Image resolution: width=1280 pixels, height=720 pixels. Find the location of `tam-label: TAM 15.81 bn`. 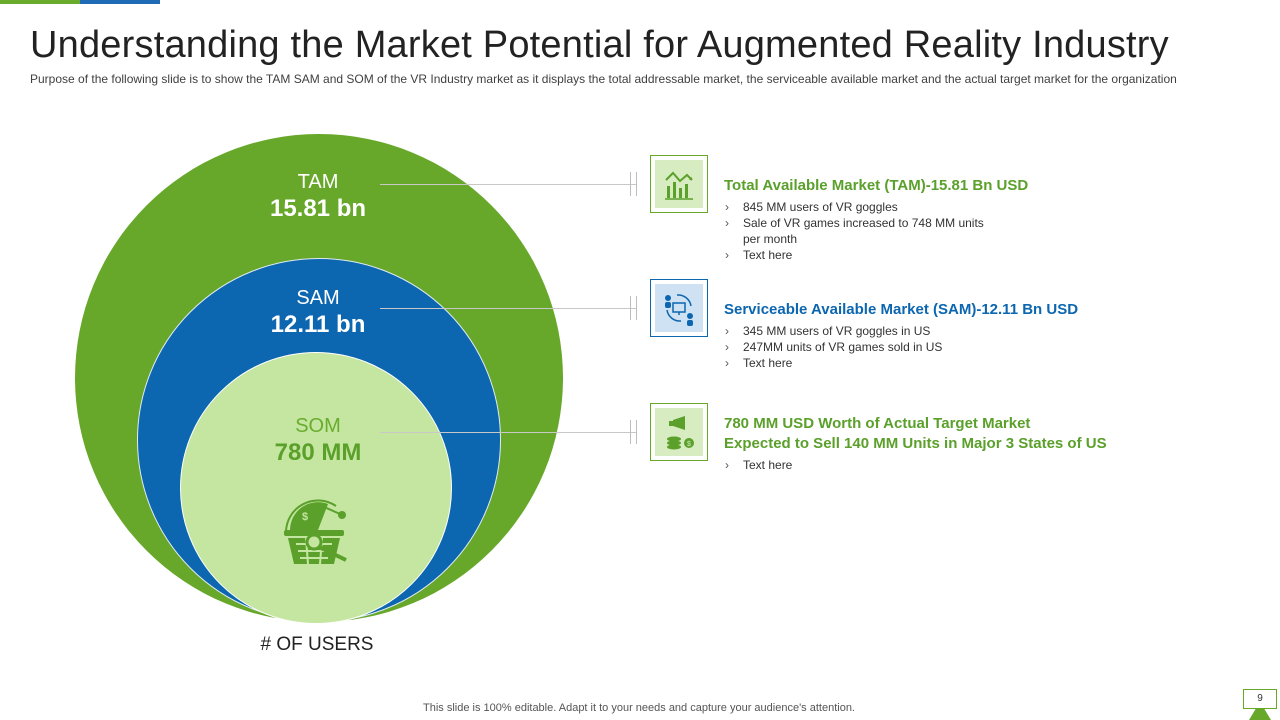

tam-label: TAM 15.81 bn is located at coordinates (318, 197).